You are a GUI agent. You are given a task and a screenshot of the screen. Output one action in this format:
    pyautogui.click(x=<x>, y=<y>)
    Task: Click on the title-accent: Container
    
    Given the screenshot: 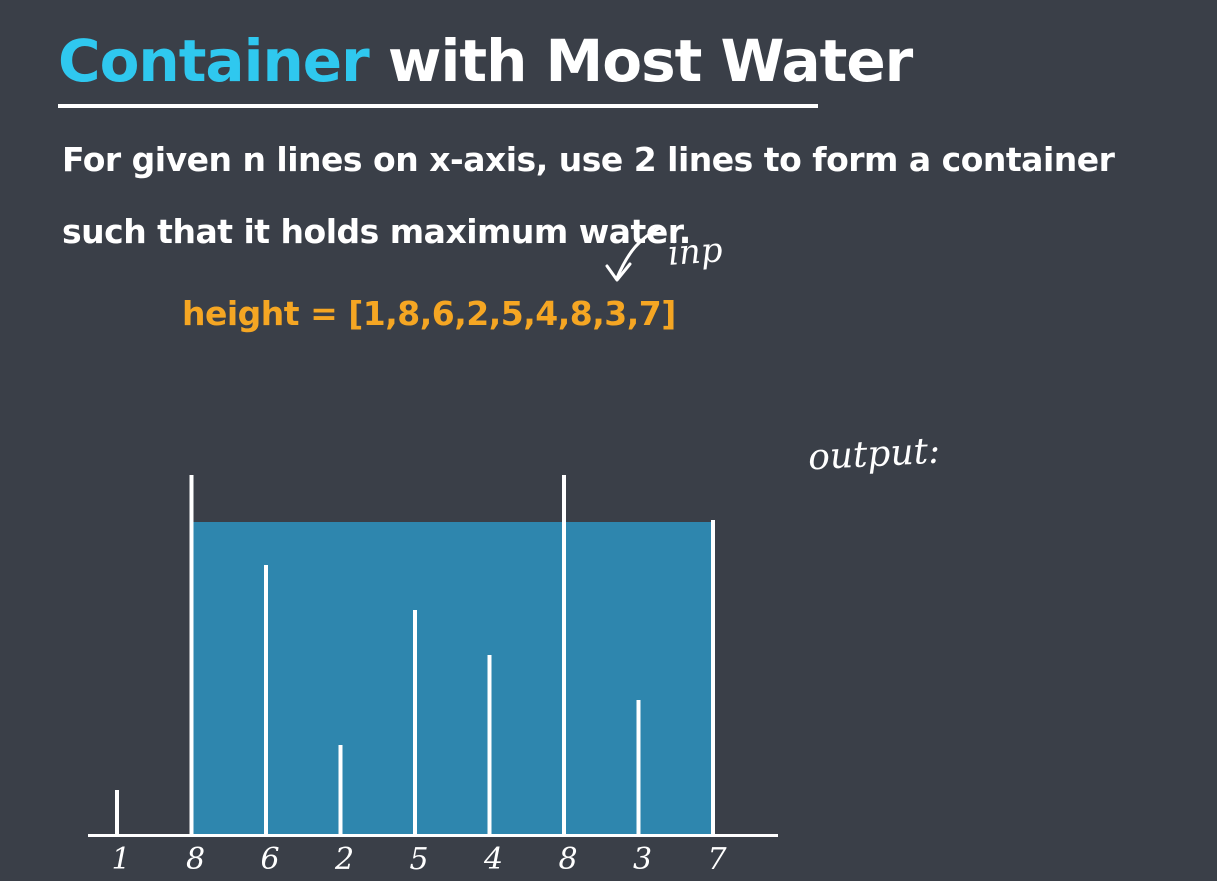 What is the action you would take?
    pyautogui.click(x=214, y=61)
    